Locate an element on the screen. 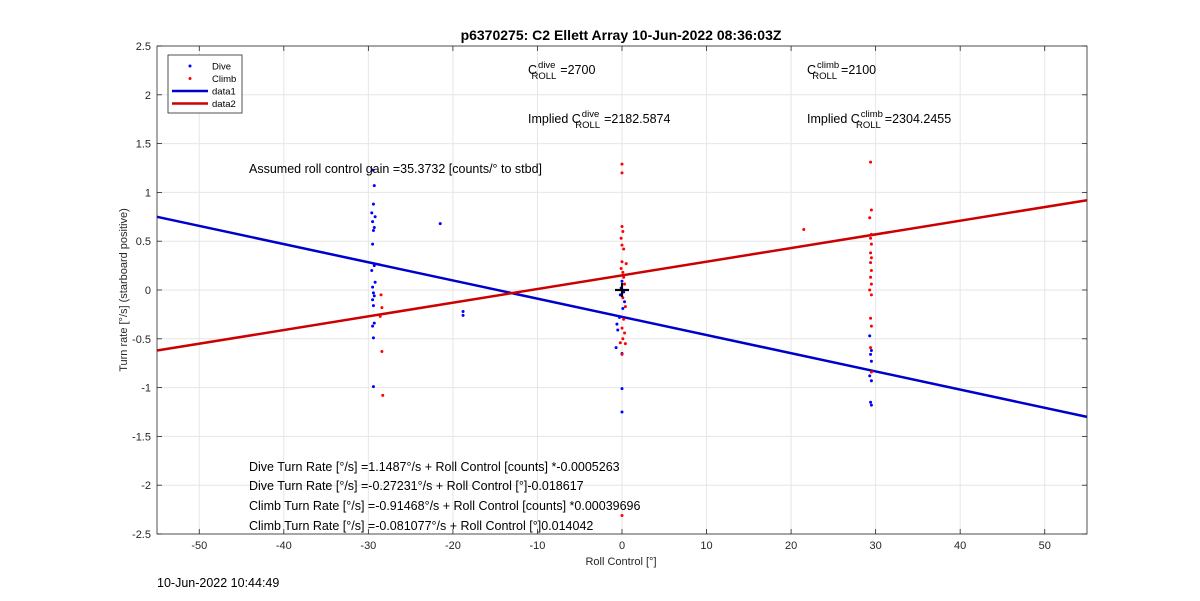  x-tick-label: -20 is located at coordinates (453, 546).